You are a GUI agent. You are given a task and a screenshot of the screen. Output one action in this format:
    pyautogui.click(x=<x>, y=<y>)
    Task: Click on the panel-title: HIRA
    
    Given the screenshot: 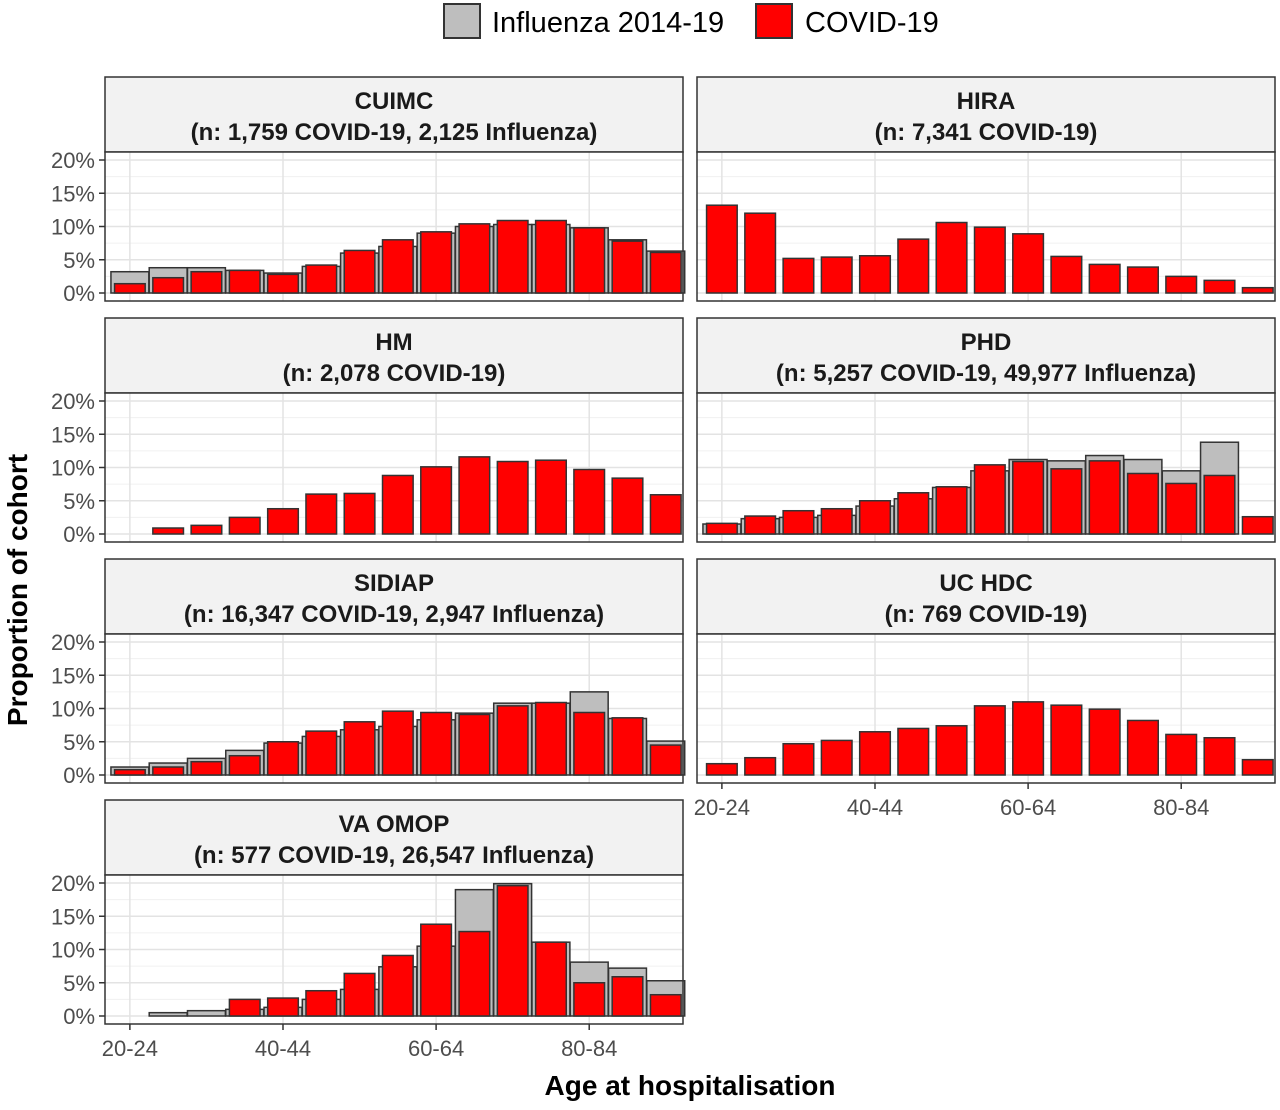 What is the action you would take?
    pyautogui.click(x=986, y=101)
    